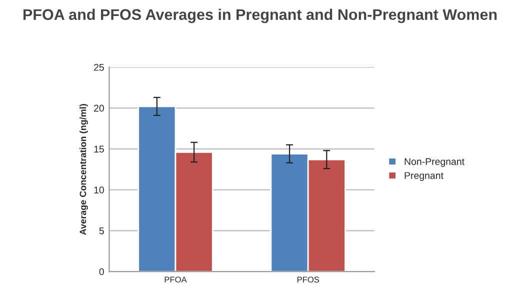 This screenshot has width=520, height=292. What do you see at coordinates (99, 149) in the screenshot?
I see `y-tick-label: 15` at bounding box center [99, 149].